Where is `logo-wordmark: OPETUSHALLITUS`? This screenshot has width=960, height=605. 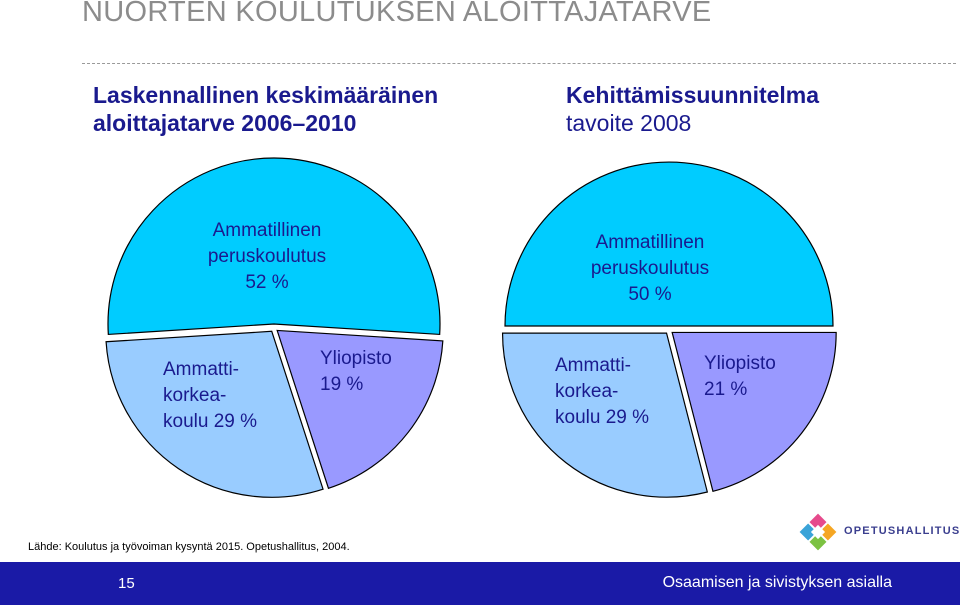
logo-wordmark: OPETUSHALLITUS is located at coordinates (902, 531).